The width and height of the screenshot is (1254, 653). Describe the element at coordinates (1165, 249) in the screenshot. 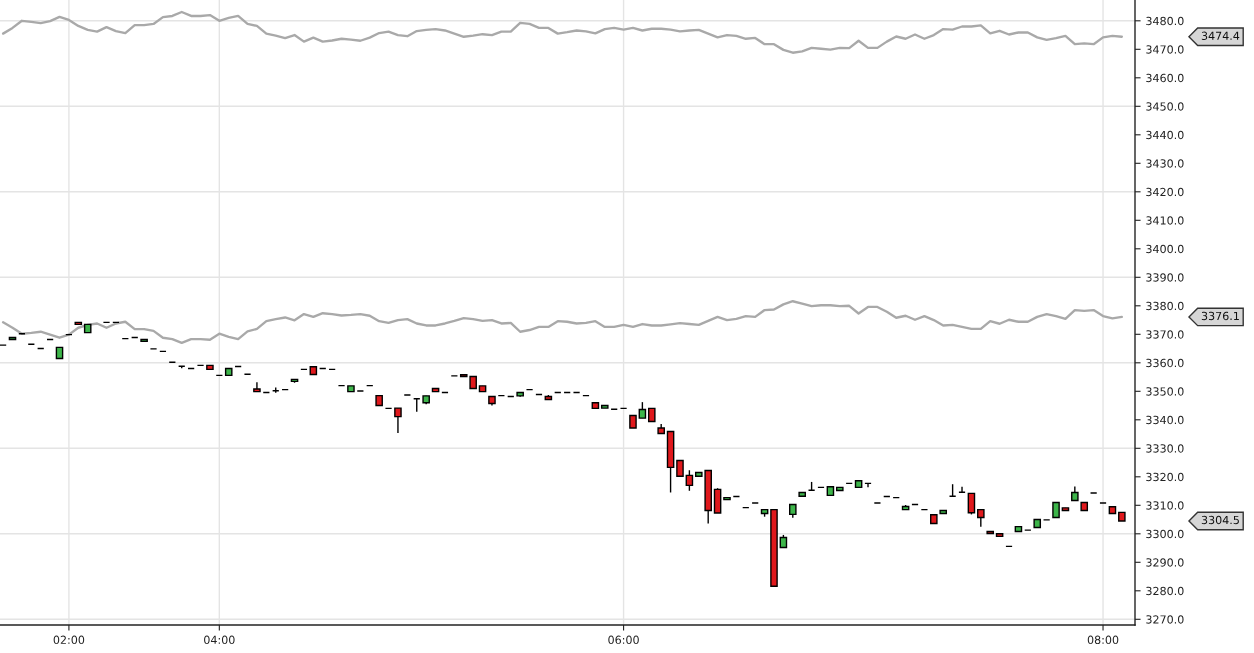

I see `y-tick-label: 3400.0` at that location.